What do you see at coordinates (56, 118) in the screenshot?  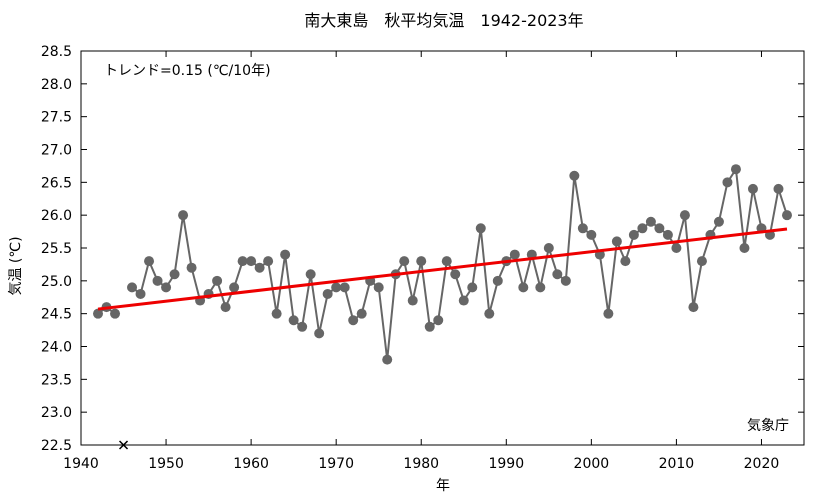 I see `y-tick-label: 27.5` at bounding box center [56, 118].